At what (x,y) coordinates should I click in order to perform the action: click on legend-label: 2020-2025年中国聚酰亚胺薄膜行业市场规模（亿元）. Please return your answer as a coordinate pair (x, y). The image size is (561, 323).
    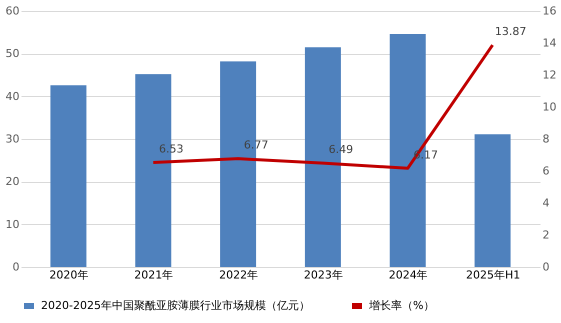
    Looking at the image, I should click on (175, 305).